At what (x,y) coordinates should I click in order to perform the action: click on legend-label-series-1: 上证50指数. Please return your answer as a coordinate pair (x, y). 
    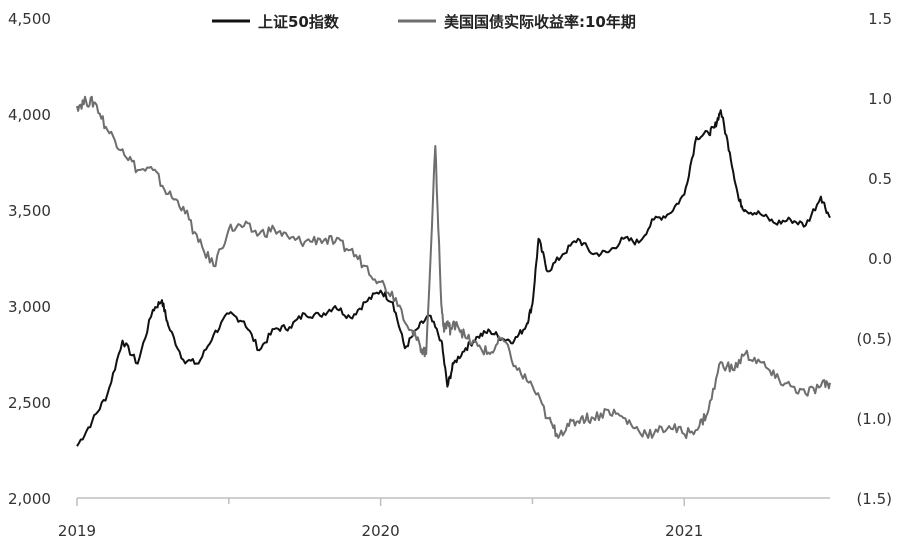
    Looking at the image, I should click on (299, 22).